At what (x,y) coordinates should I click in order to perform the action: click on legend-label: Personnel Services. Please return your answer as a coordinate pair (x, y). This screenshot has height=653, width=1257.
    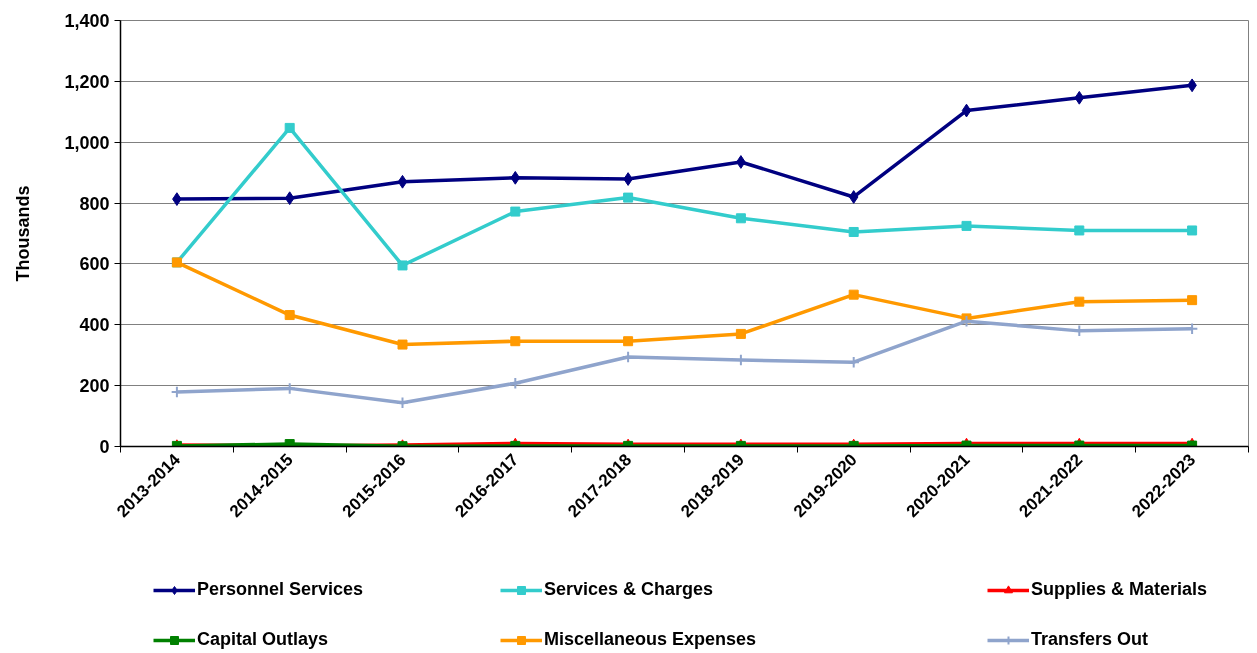
    Looking at the image, I should click on (280, 589).